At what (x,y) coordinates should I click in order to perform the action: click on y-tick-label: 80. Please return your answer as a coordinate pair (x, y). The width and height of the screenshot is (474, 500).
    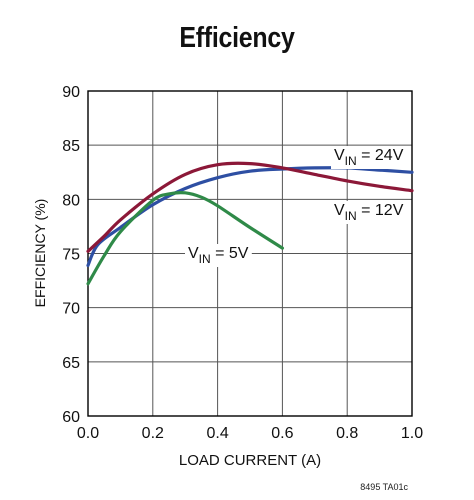
    Looking at the image, I should click on (71, 200).